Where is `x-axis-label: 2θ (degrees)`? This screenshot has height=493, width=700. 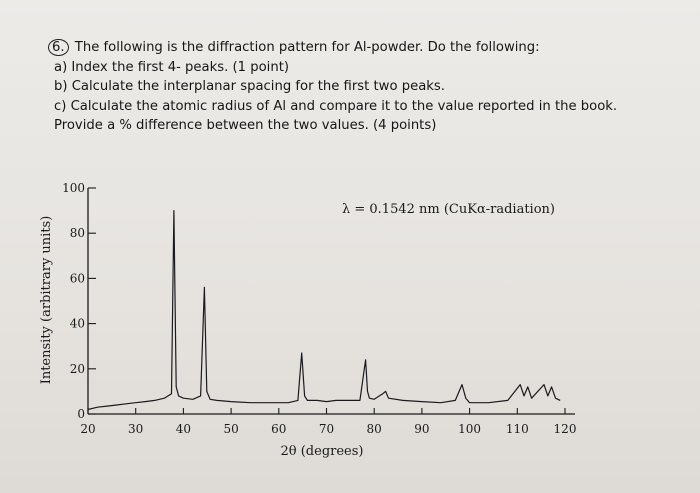 x-axis-label: 2θ (degrees) is located at coordinates (322, 451).